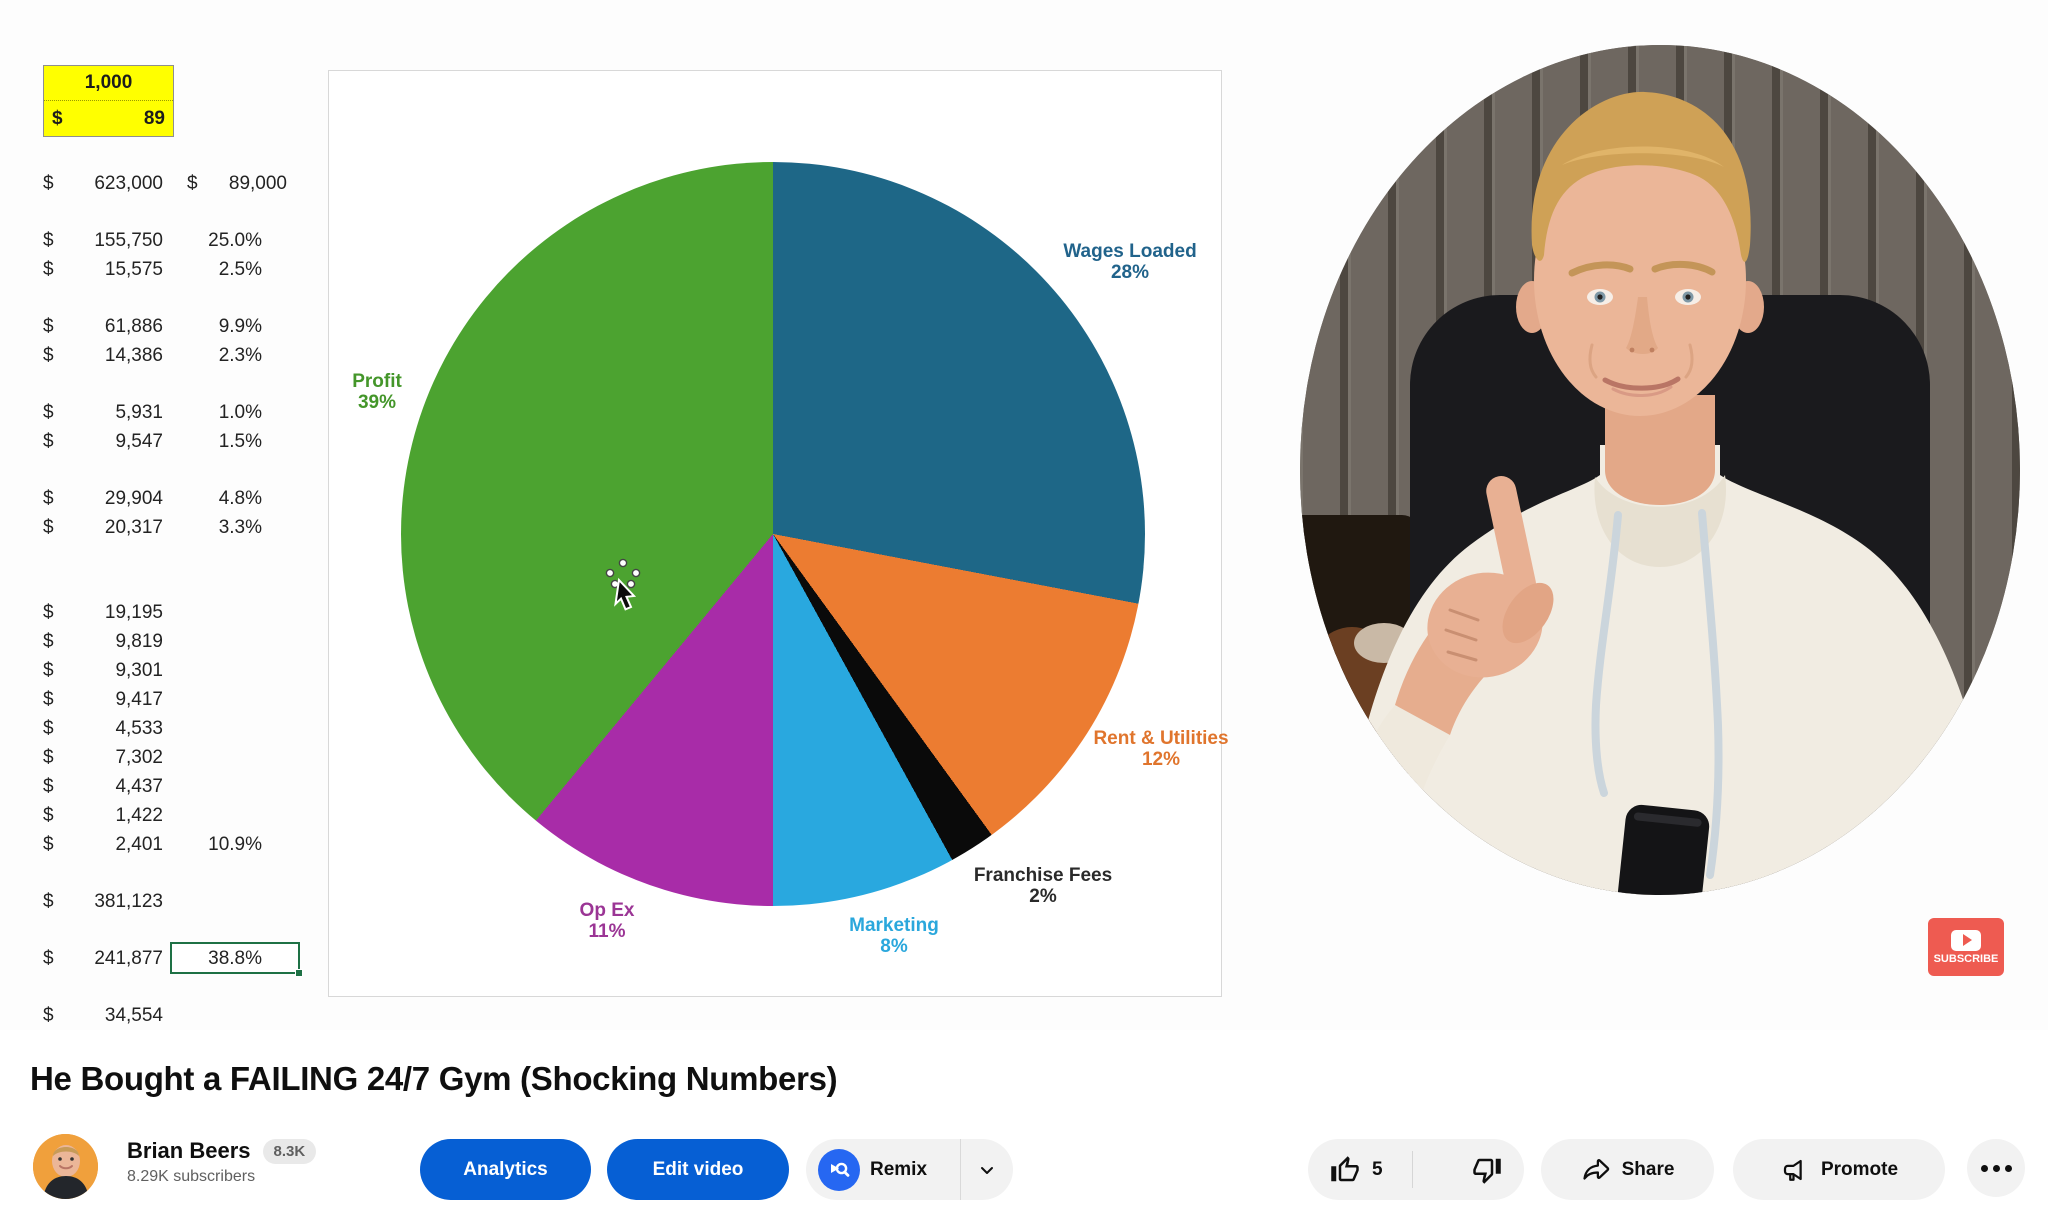 Image resolution: width=2048 pixels, height=1220 pixels. I want to click on cell-percent: 4.8%, so click(240, 498).